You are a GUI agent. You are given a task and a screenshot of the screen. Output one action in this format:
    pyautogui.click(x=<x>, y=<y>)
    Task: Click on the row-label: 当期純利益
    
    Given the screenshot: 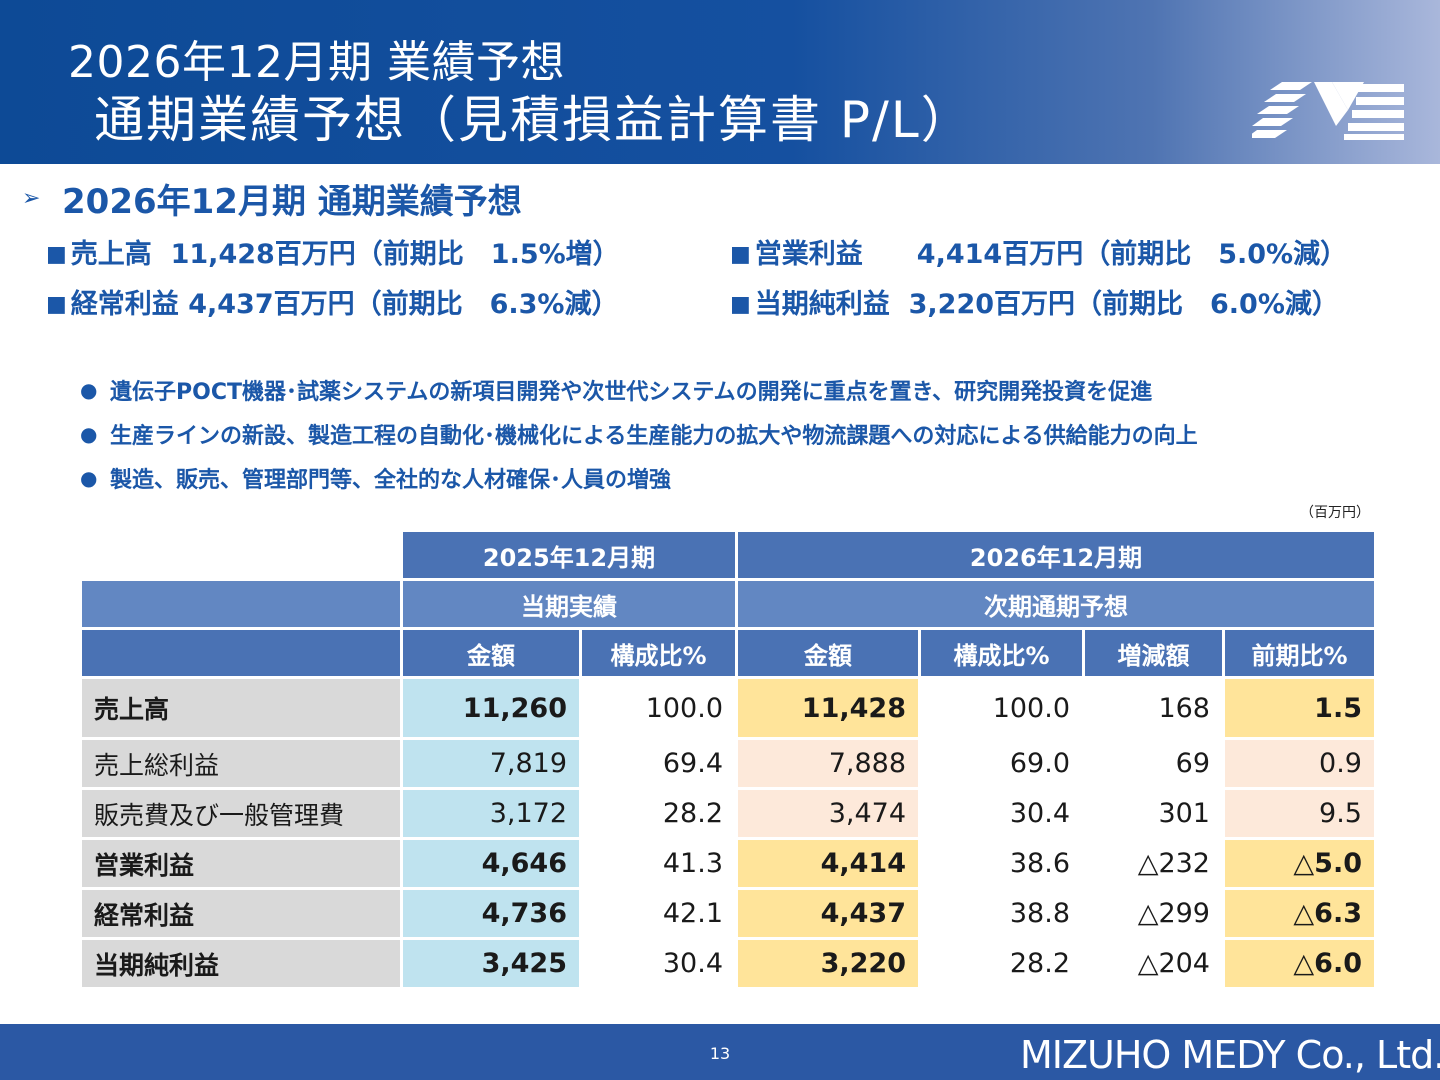 What is the action you would take?
    pyautogui.click(x=242, y=965)
    